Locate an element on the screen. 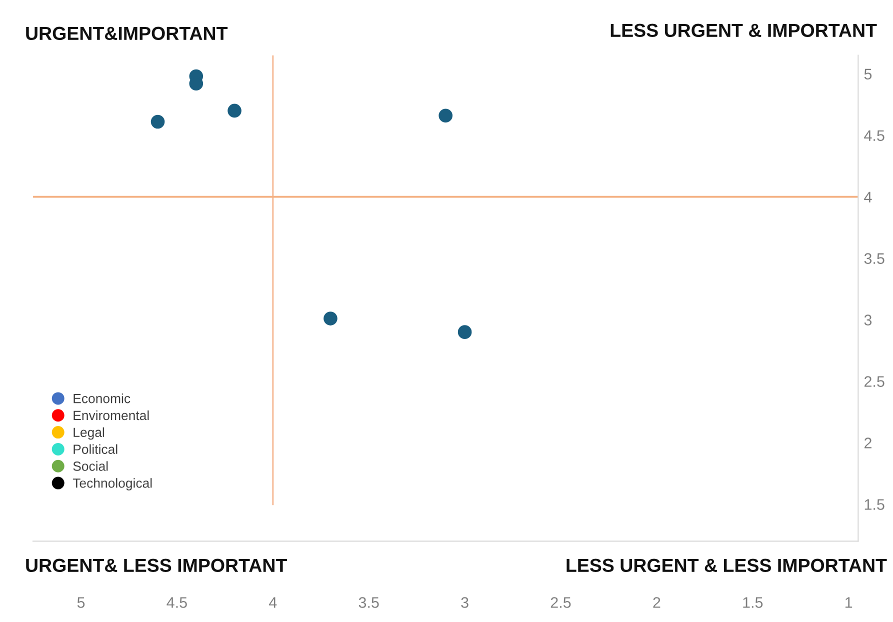 The image size is (893, 622). y-tick-label: 3.5 is located at coordinates (874, 258).